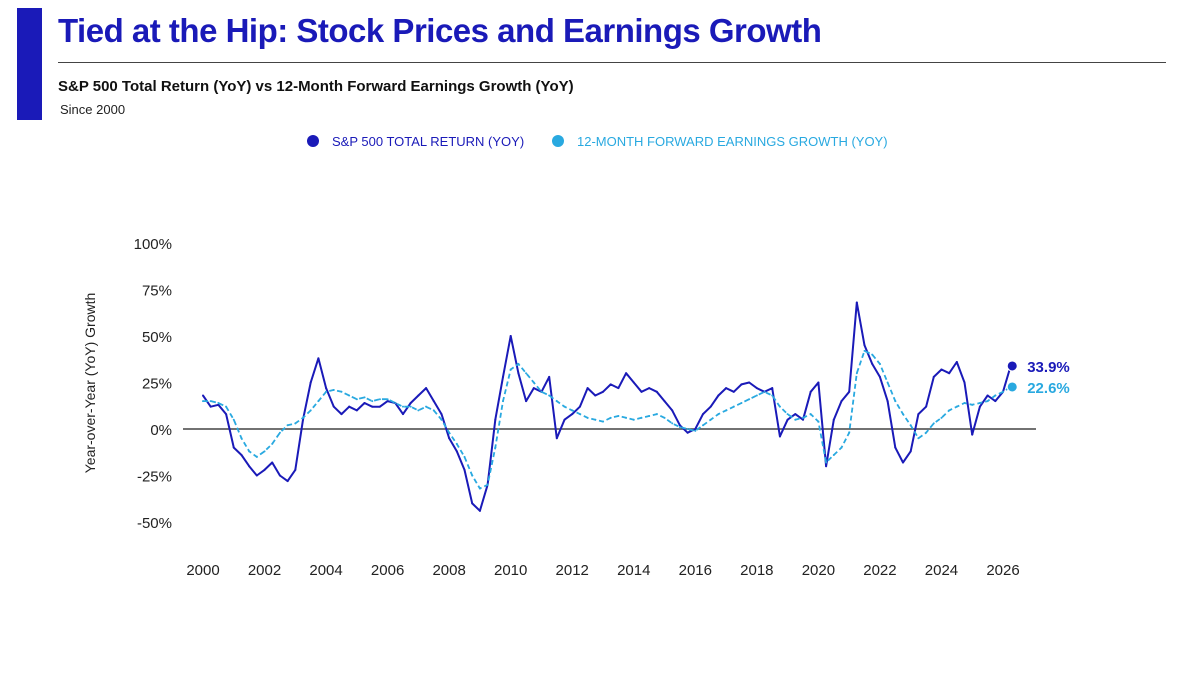 Image resolution: width=1200 pixels, height=675 pixels. I want to click on y-tick-label: 25%, so click(157, 384).